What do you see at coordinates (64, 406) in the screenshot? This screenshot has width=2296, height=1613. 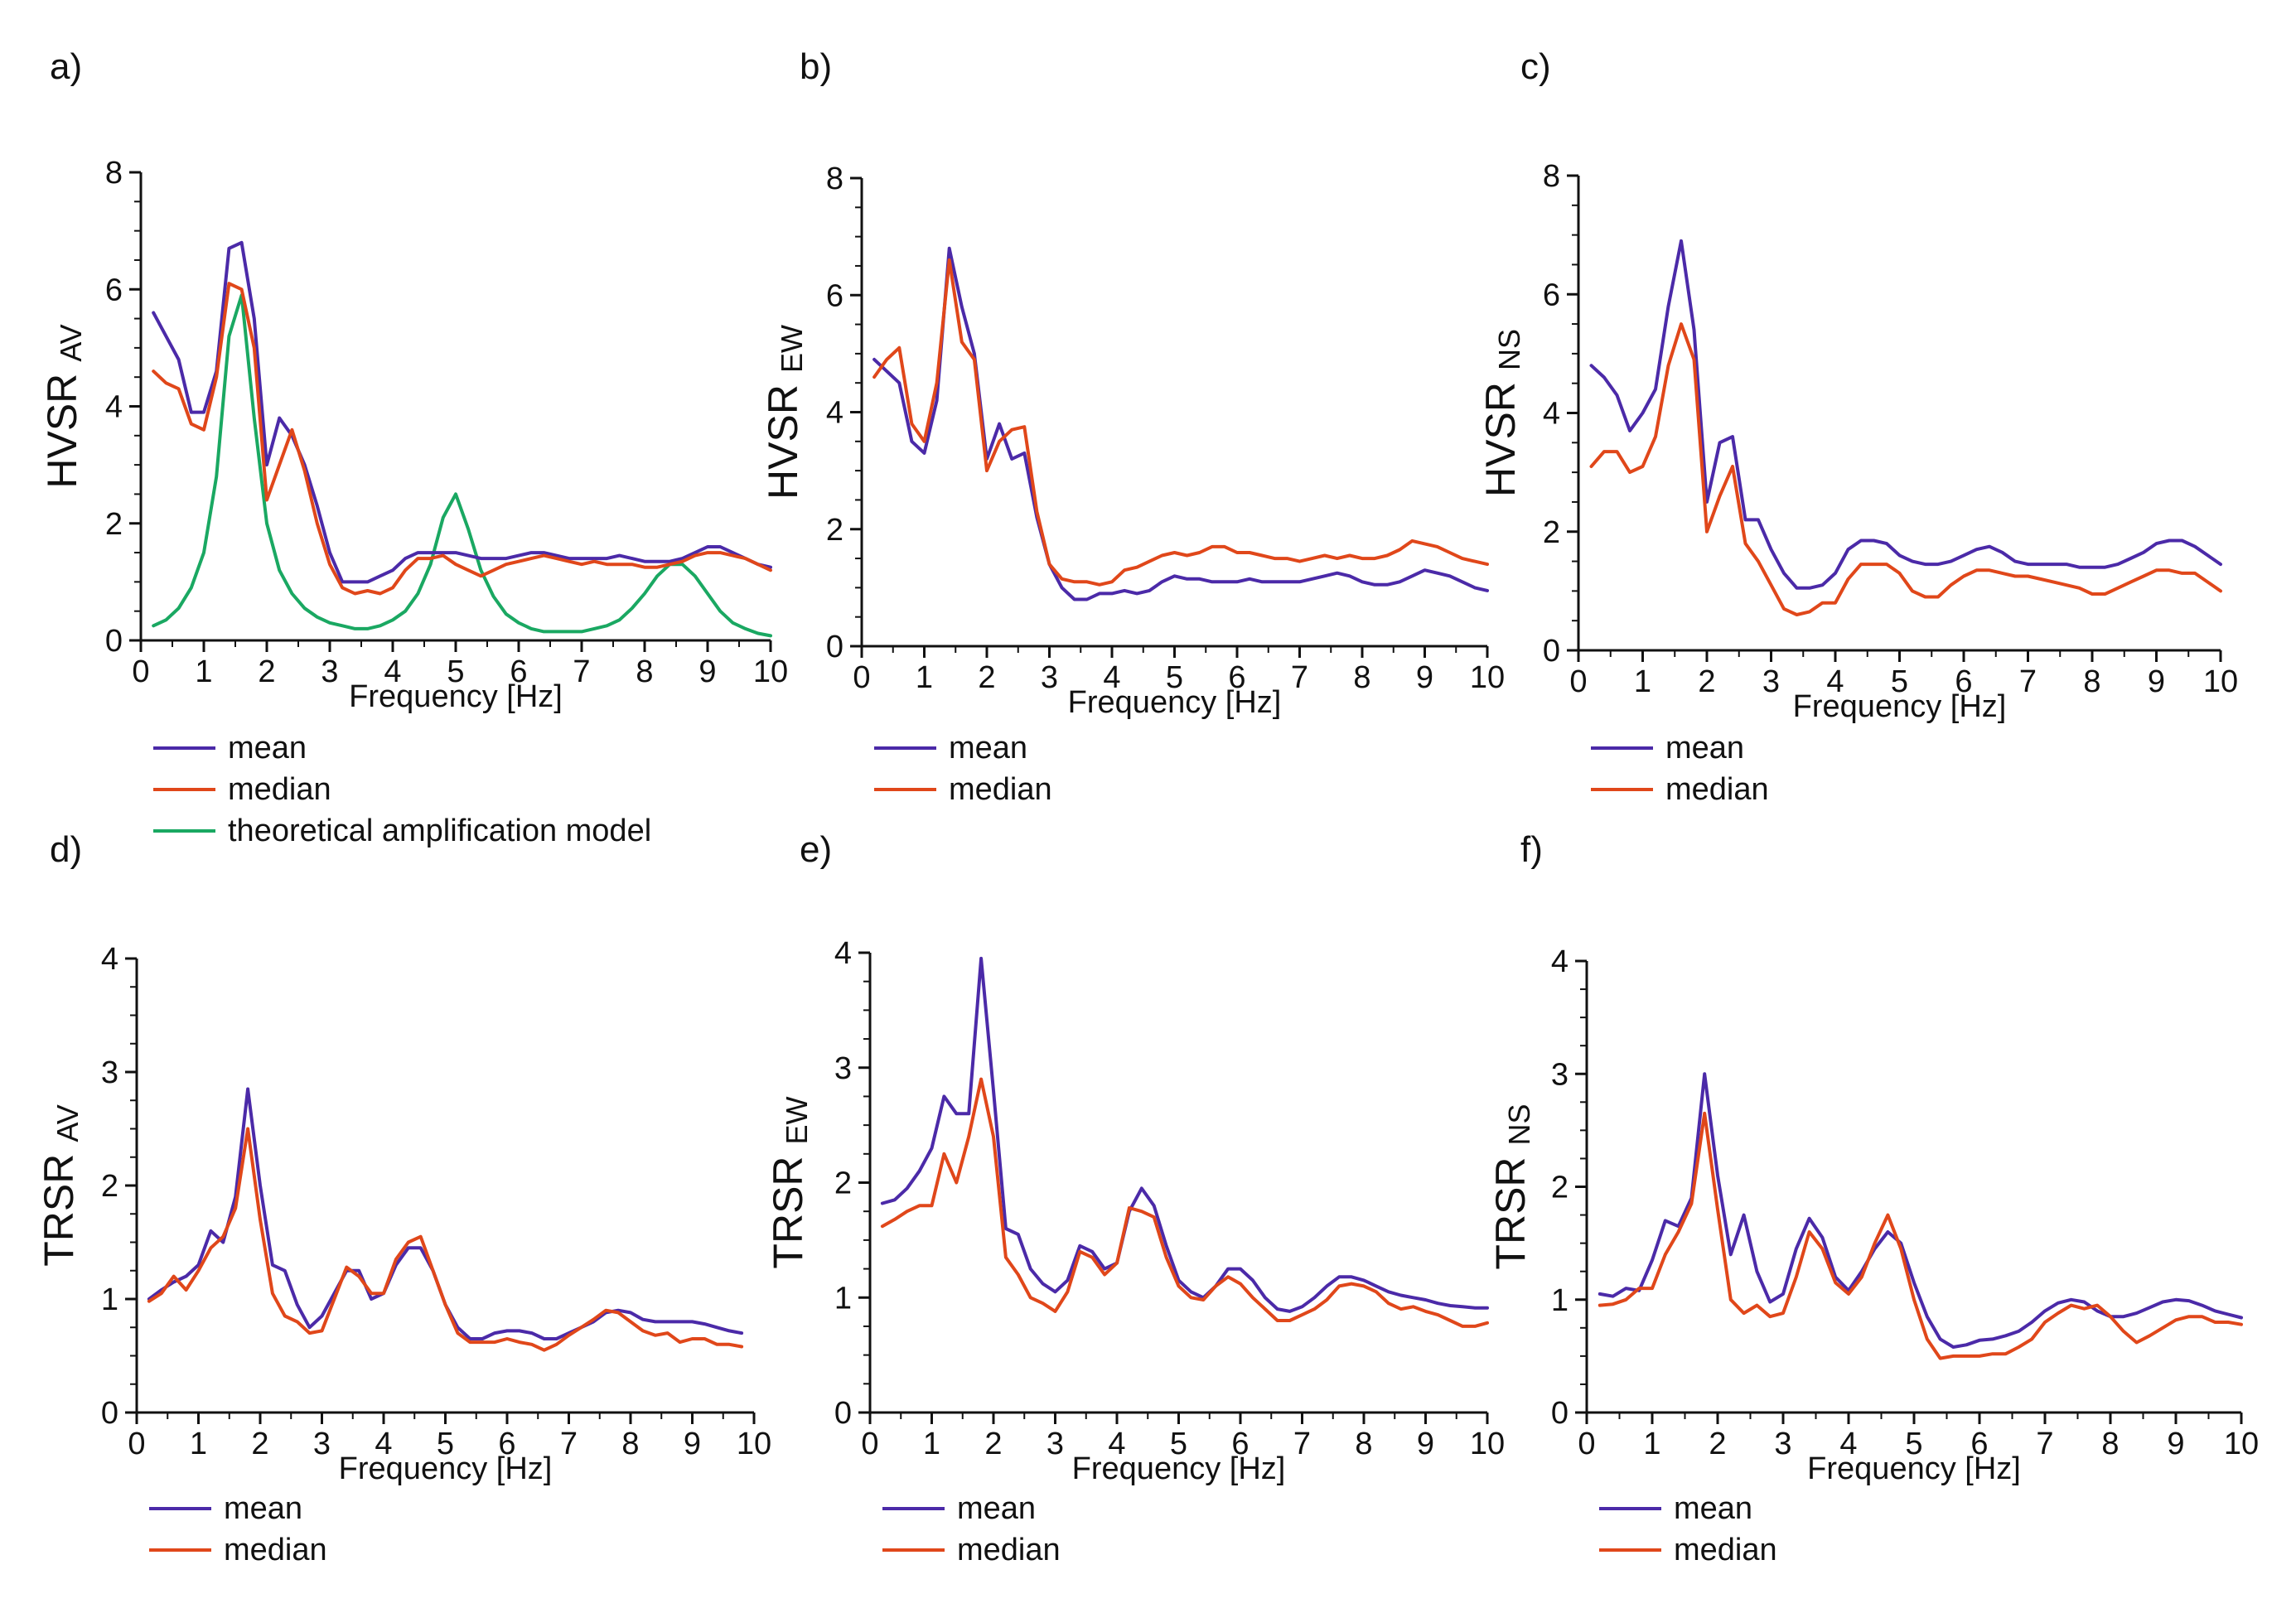 I see `y-axis-label: HVSR AV` at bounding box center [64, 406].